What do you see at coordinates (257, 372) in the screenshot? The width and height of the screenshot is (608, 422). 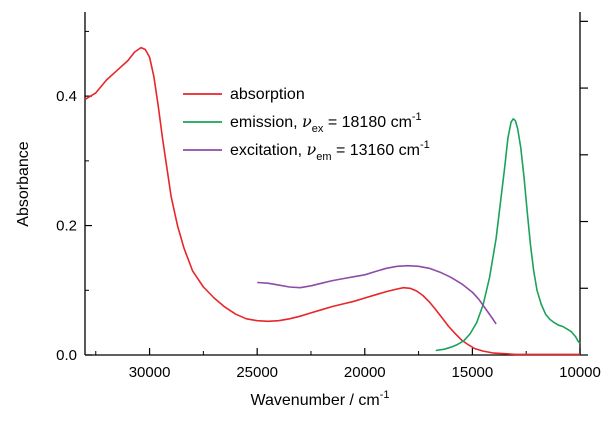 I see `x-tick-label: 25000` at bounding box center [257, 372].